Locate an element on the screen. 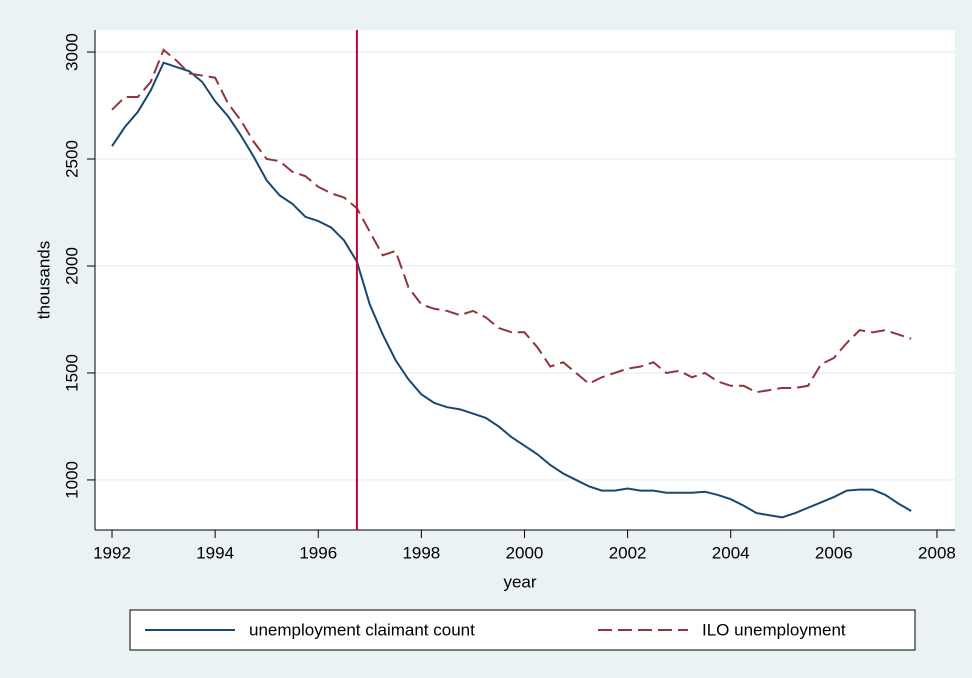 This screenshot has height=678, width=972. y-tick-label: 2000 is located at coordinates (71, 266).